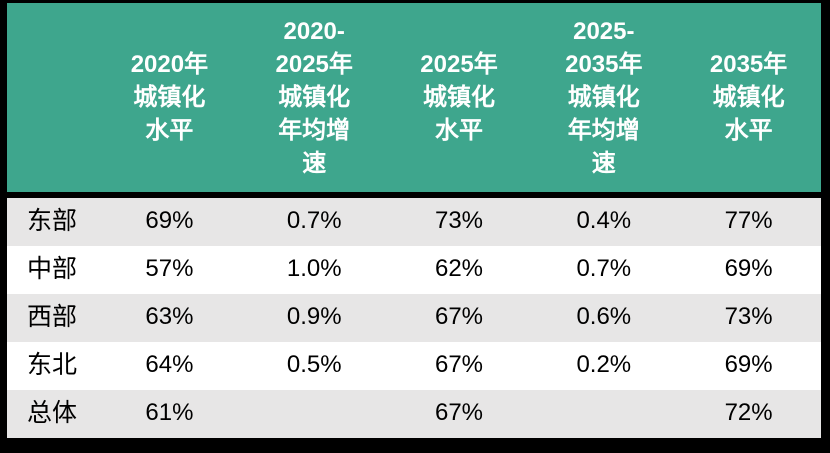  I want to click on row-header: 东北, so click(51, 364).